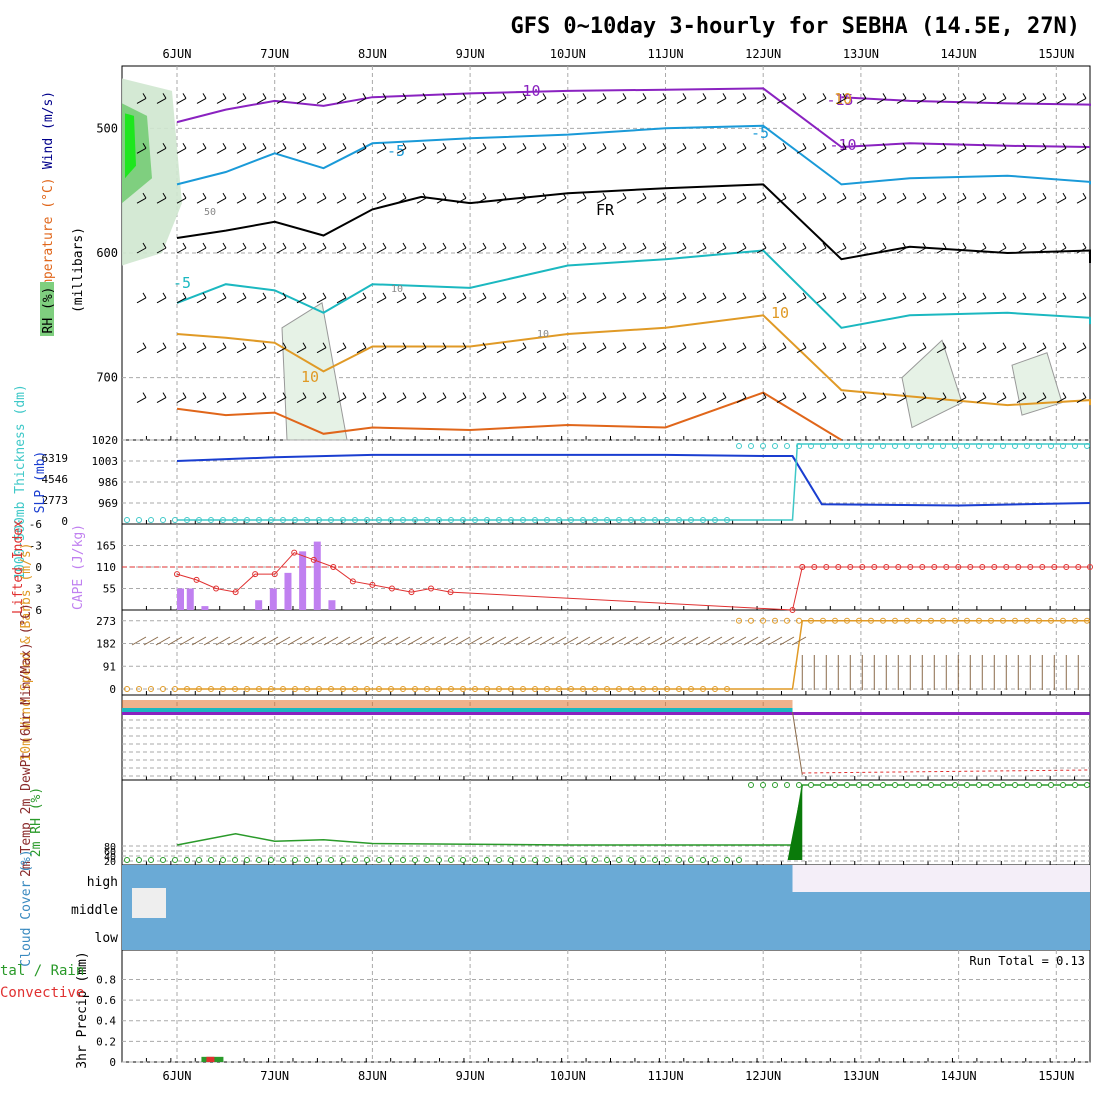 The height and width of the screenshot is (1100, 1100). I want to click on precip-tick-label: 0.2, so click(106, 1041).